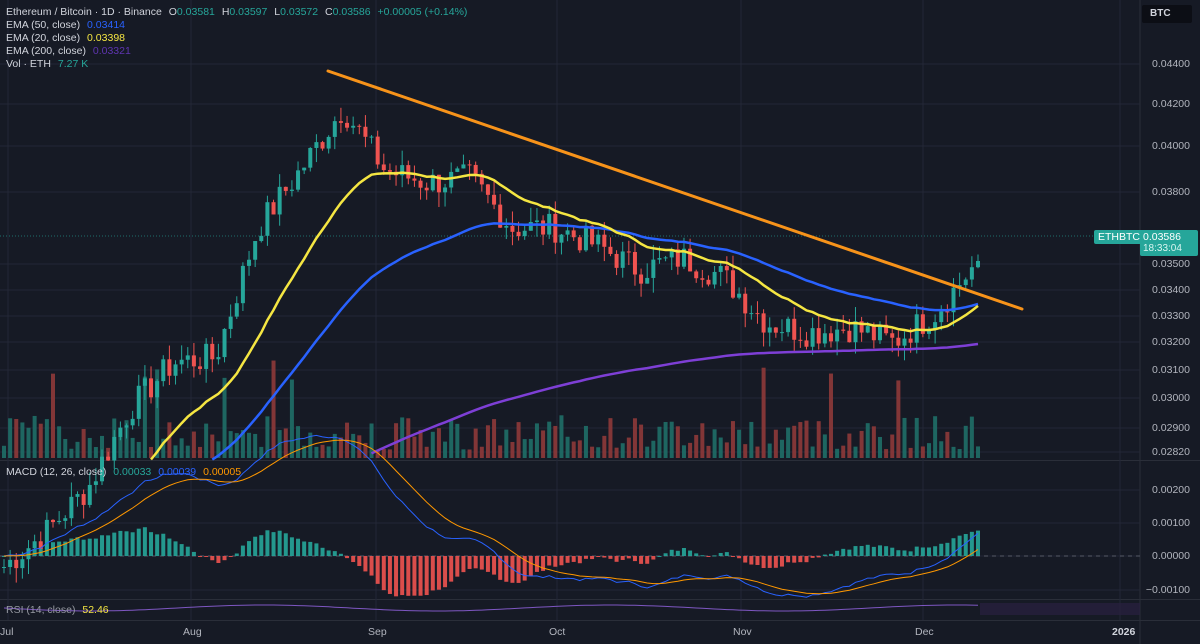 The height and width of the screenshot is (644, 1200). Describe the element at coordinates (557, 632) in the screenshot. I see `time-tick: Oct` at that location.